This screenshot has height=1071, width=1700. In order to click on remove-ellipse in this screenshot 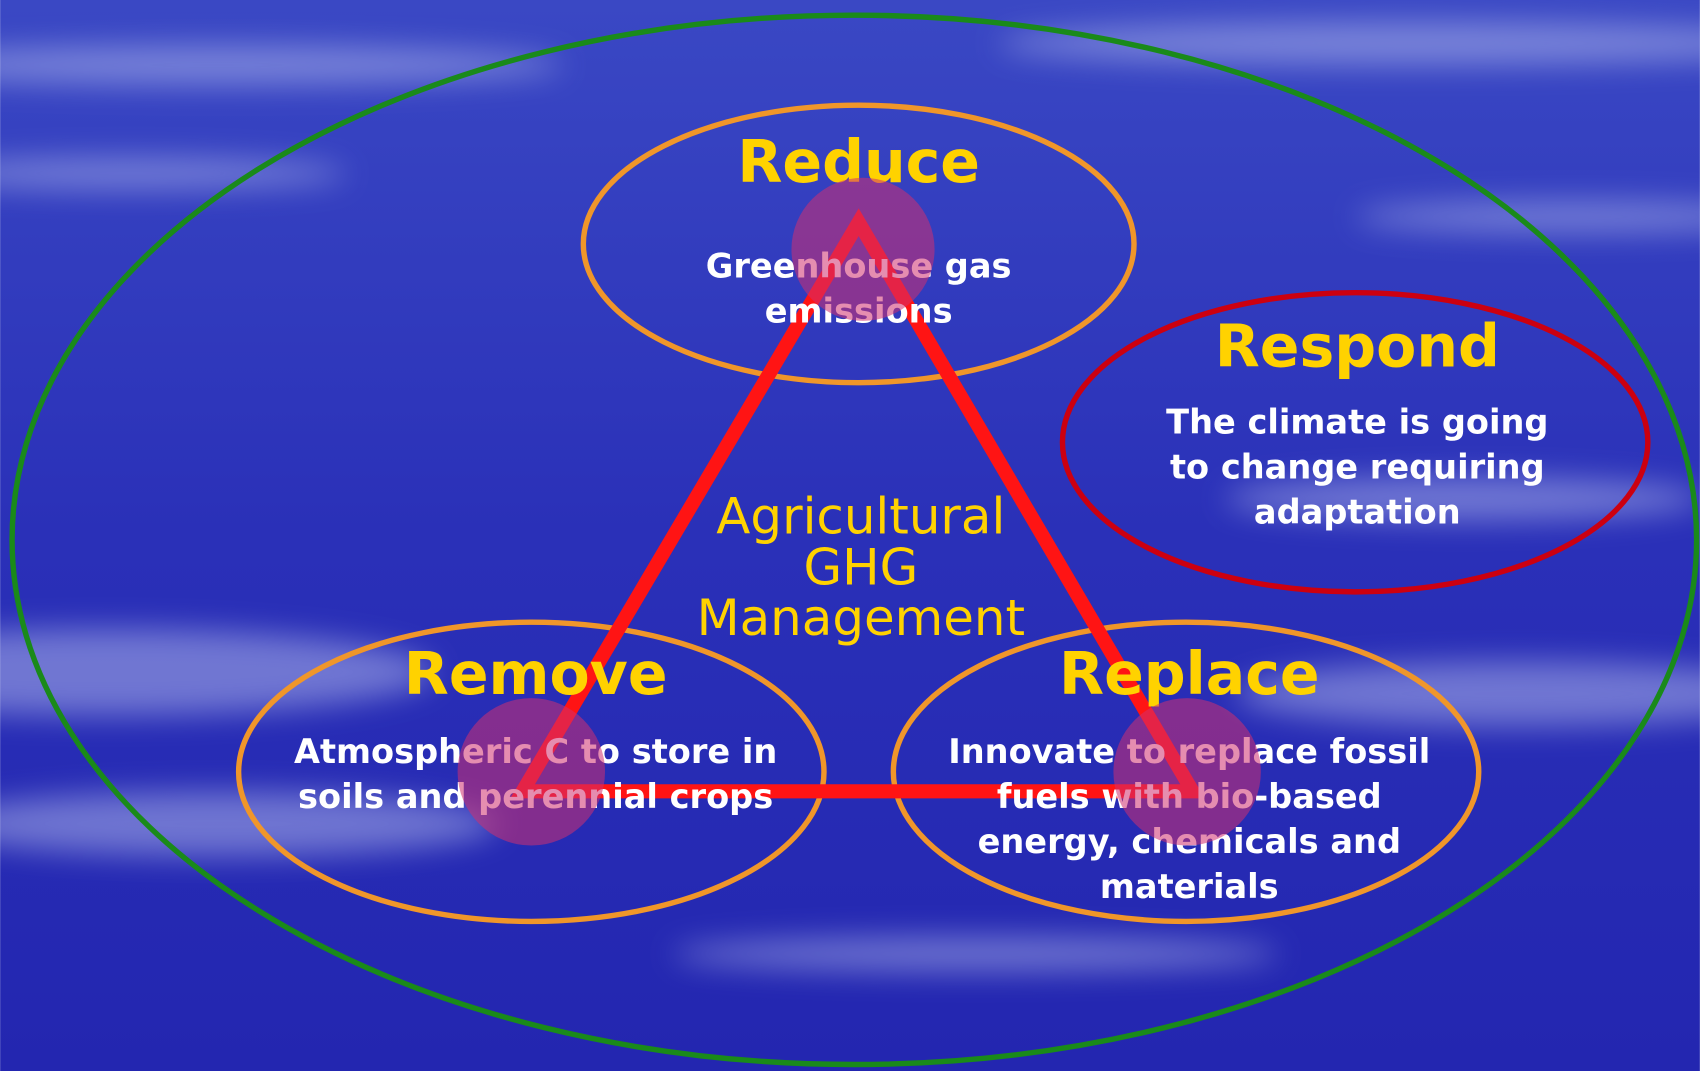, I will do `click(531, 772)`.